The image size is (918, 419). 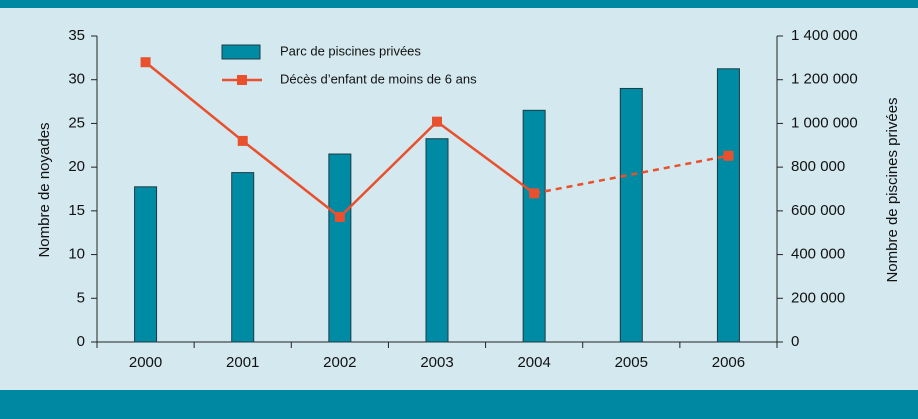 I want to click on y-tick-label: 20, so click(x=76, y=166).